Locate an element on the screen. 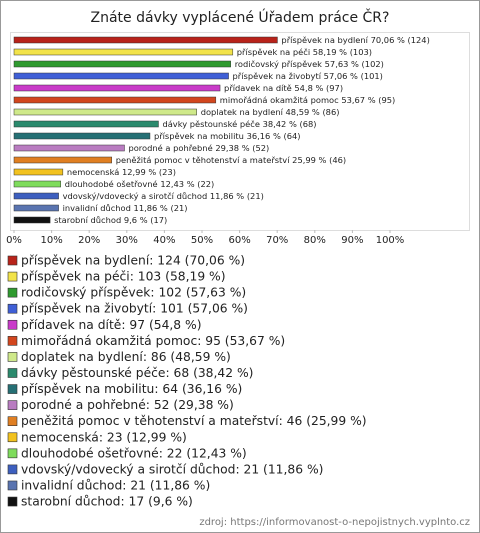 Image resolution: width=480 pixels, height=533 pixels. bar-label-category: invalidní důchod is located at coordinates (97, 208).